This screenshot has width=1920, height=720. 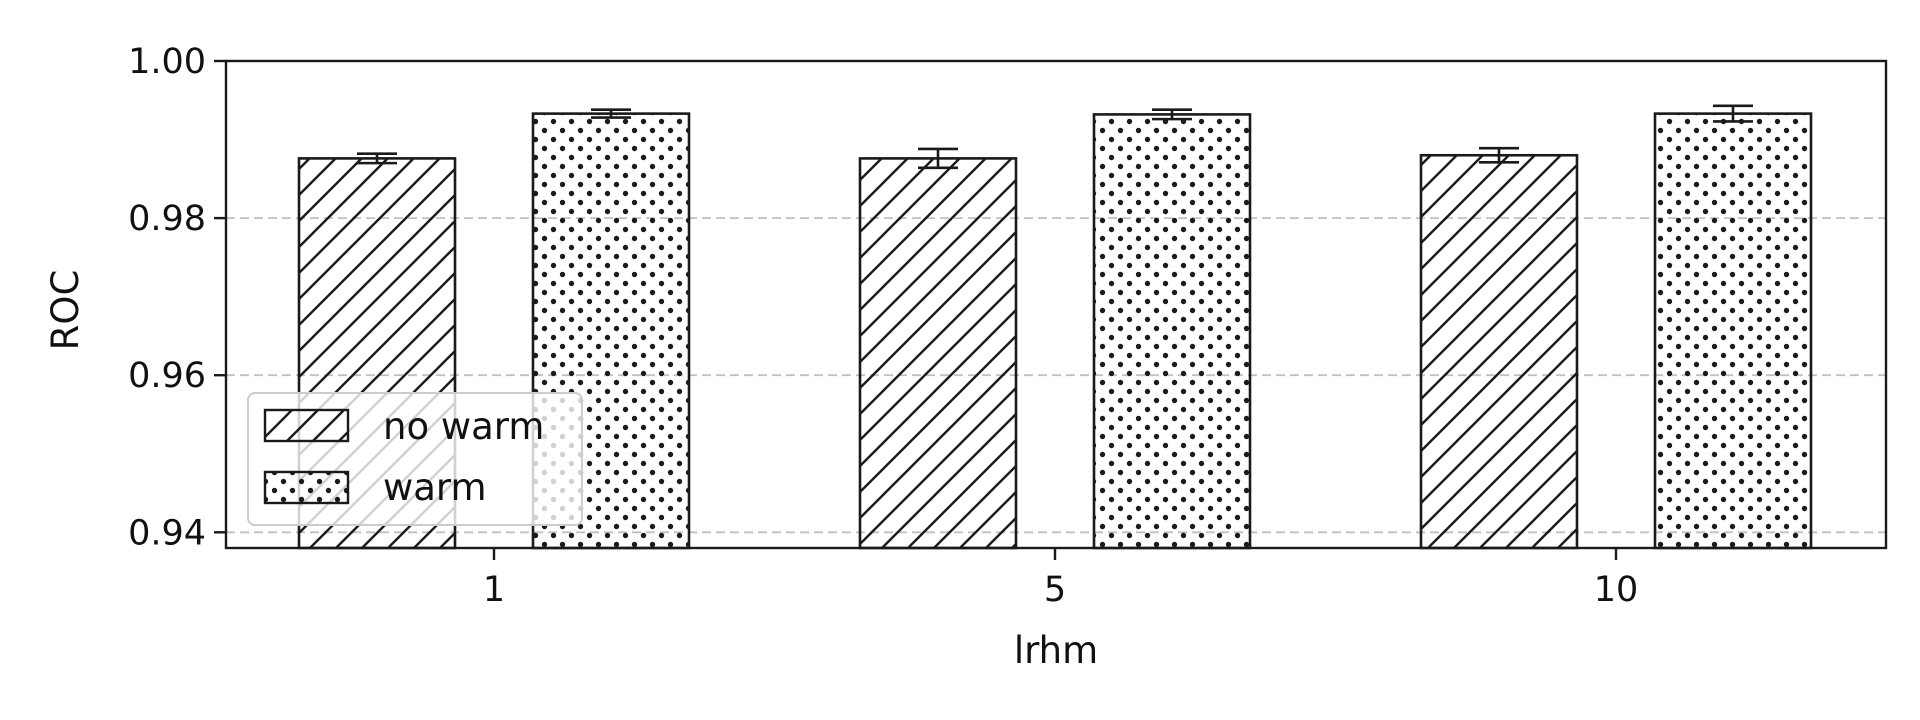 I want to click on legend-label-warm: warm, so click(x=435, y=487).